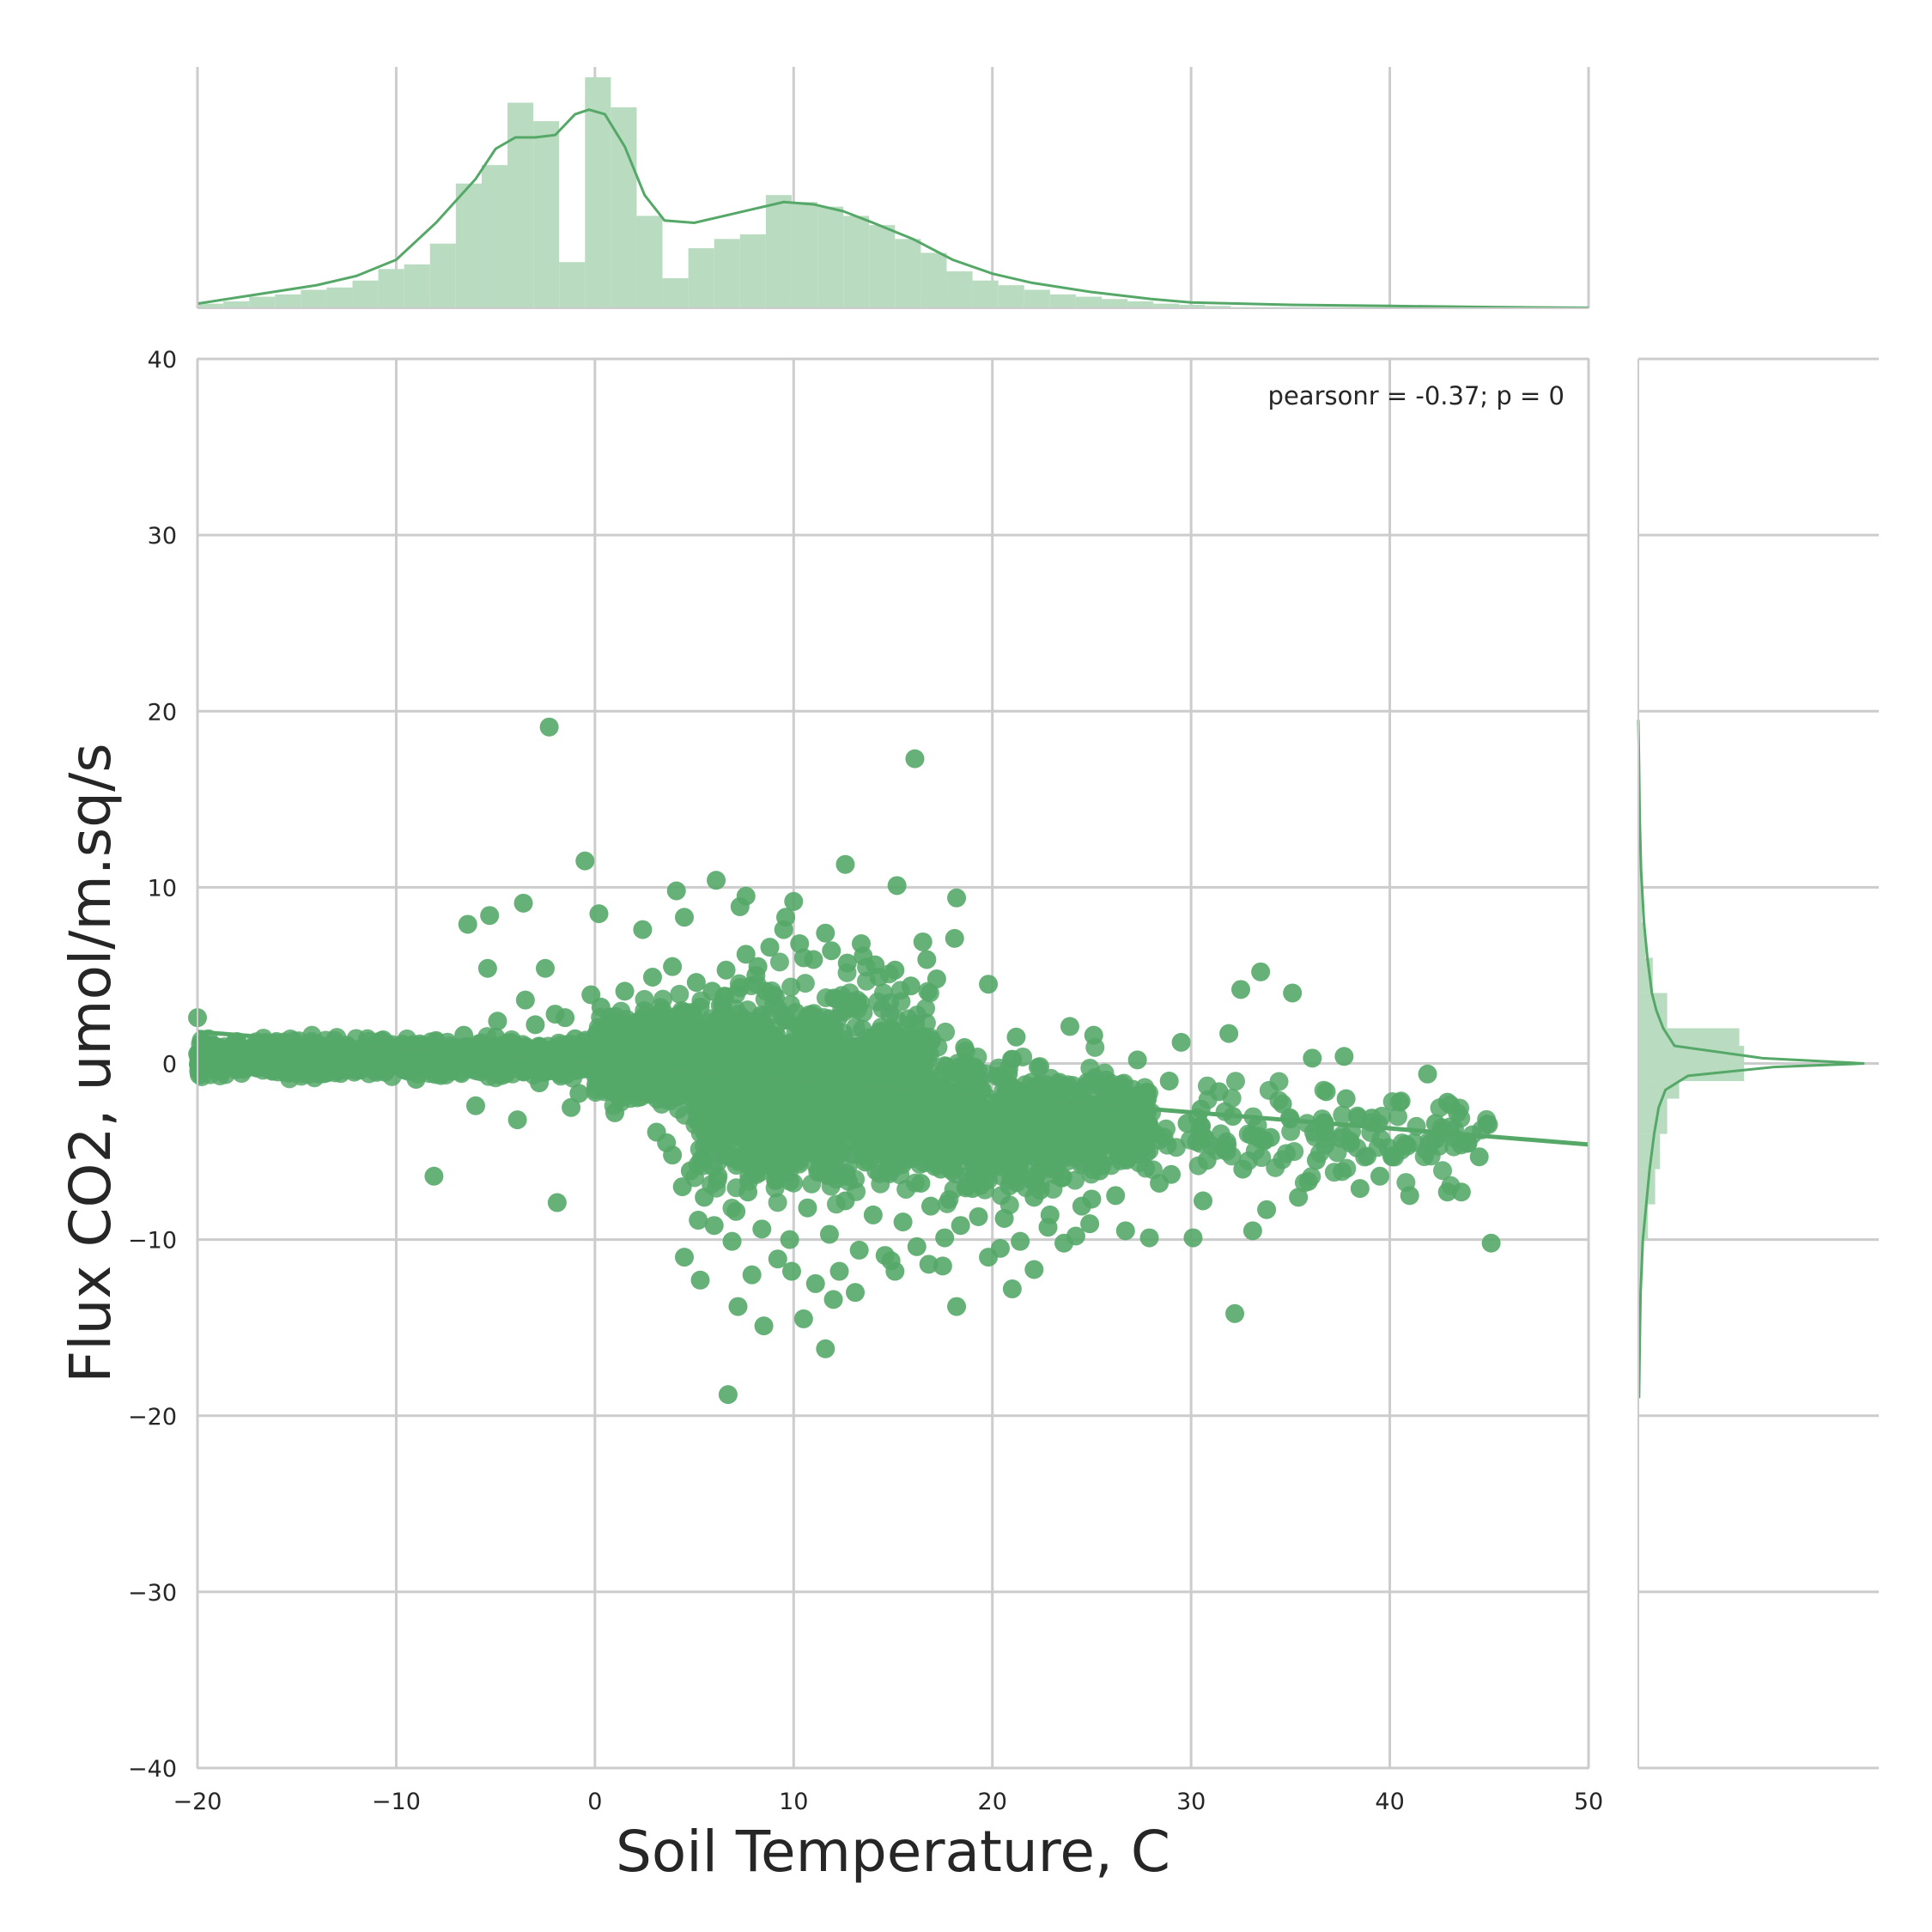 The image size is (1932, 1932). What do you see at coordinates (893, 188) in the screenshot?
I see `top-marginal-histogram` at bounding box center [893, 188].